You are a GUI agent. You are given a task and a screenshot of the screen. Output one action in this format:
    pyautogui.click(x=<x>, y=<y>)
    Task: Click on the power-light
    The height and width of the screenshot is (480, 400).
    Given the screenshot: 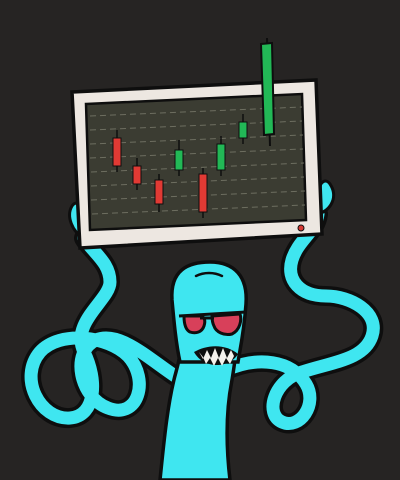 What is the action you would take?
    pyautogui.click(x=301, y=228)
    